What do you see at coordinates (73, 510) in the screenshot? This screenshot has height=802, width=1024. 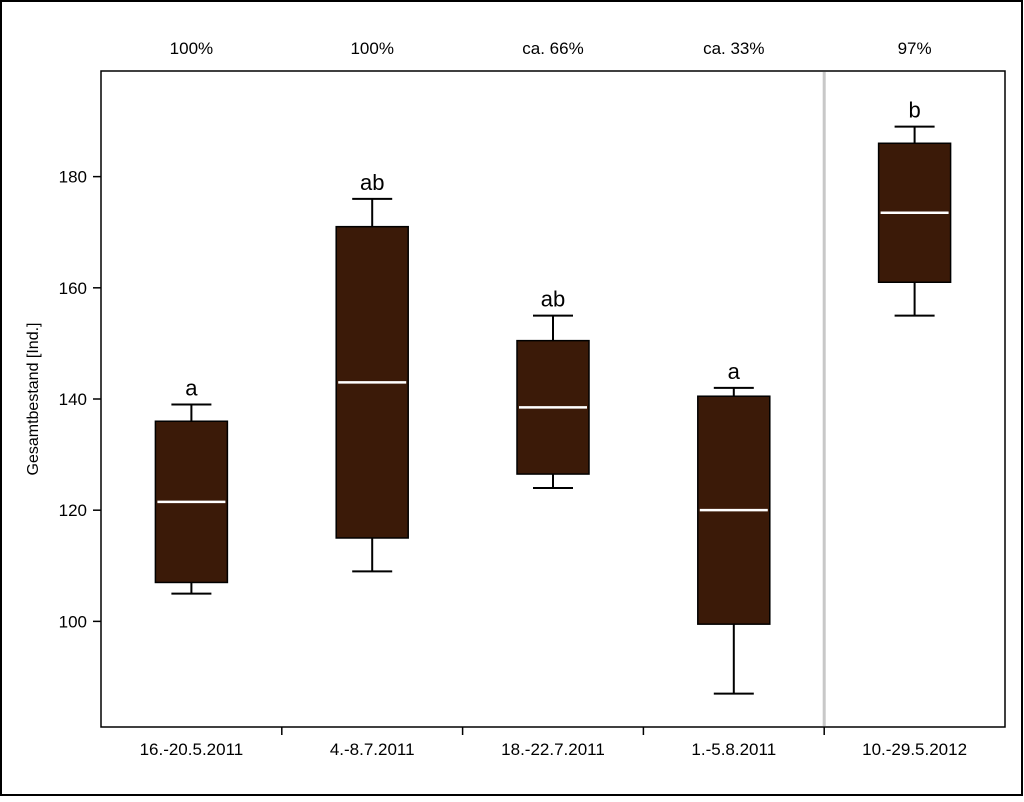 I see `y-tick-label-120: 120` at bounding box center [73, 510].